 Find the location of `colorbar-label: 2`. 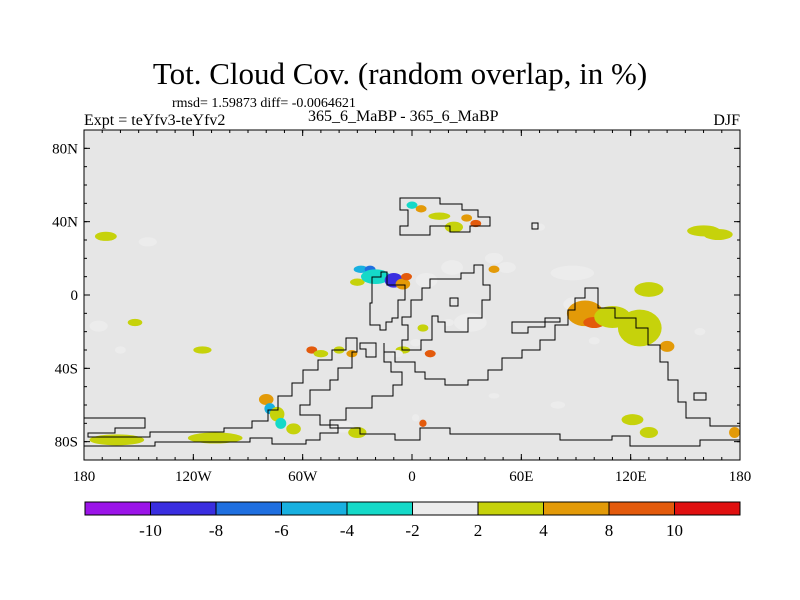

colorbar-label: 2 is located at coordinates (478, 530).